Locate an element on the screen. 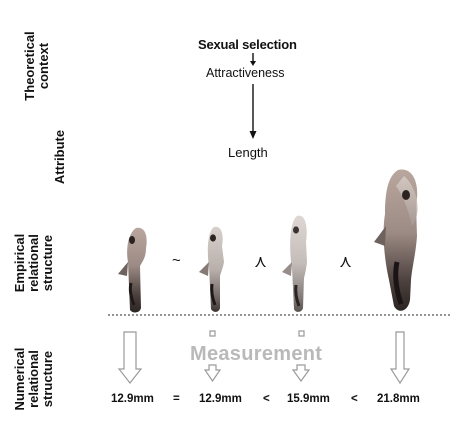 The height and width of the screenshot is (437, 467). empirical-relation-2: ≺ is located at coordinates (260, 262).